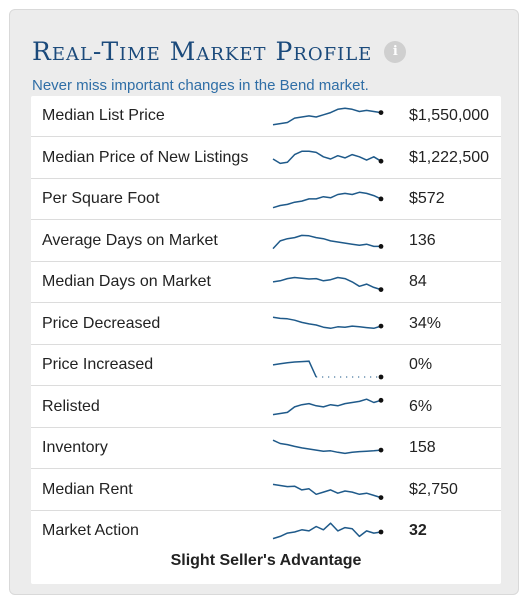 The width and height of the screenshot is (530, 604). I want to click on metric-value: 158, so click(422, 447).